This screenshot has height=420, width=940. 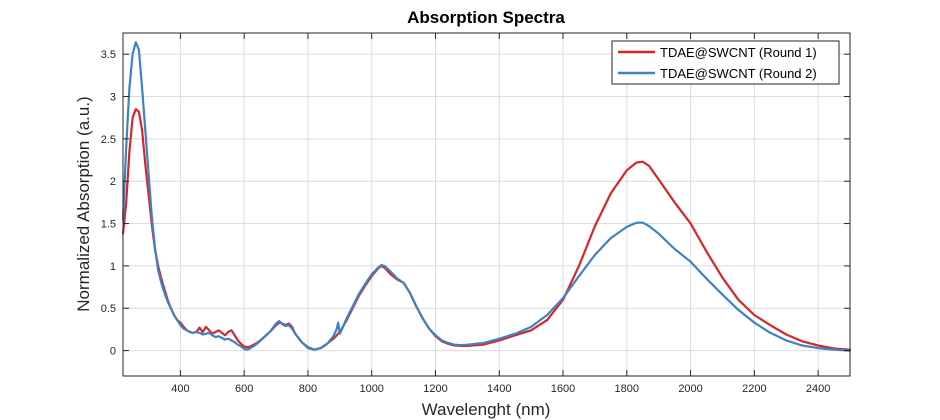 What do you see at coordinates (83, 203) in the screenshot?
I see `y-axis-label: Normalized Absorption (a.u.)` at bounding box center [83, 203].